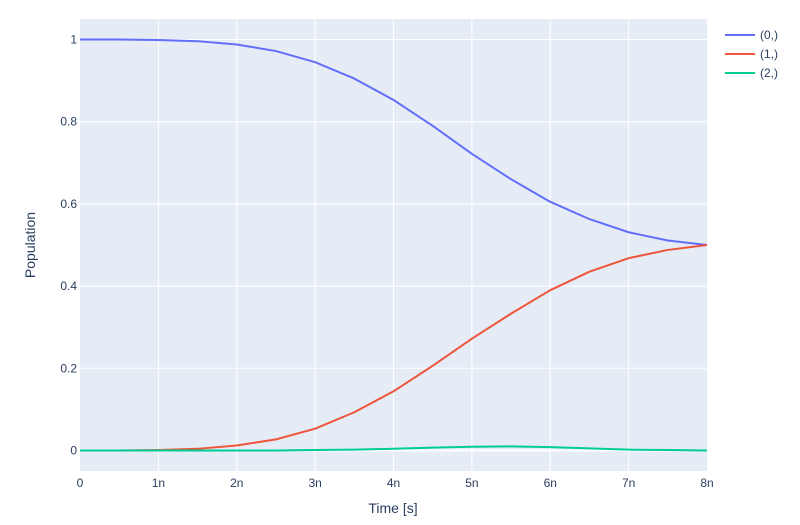 The image size is (800, 525). What do you see at coordinates (236, 483) in the screenshot?
I see `x-tick-label: 2n` at bounding box center [236, 483].